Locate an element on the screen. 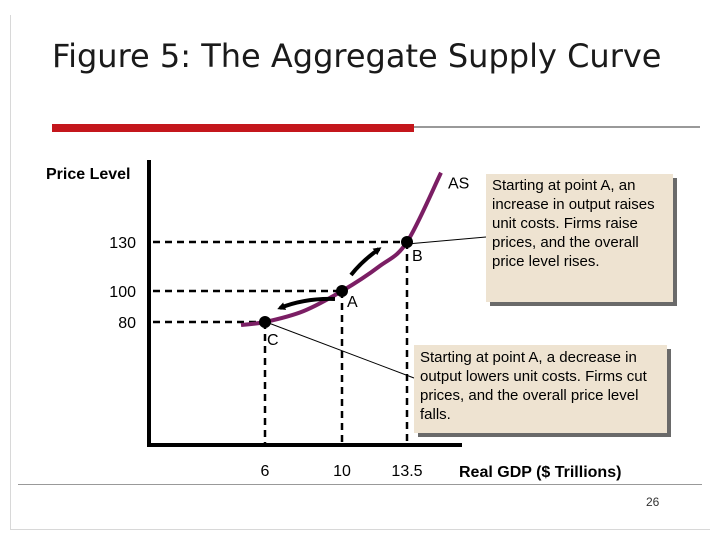 Image resolution: width=720 pixels, height=540 pixels. point-label-c: C is located at coordinates (273, 340).